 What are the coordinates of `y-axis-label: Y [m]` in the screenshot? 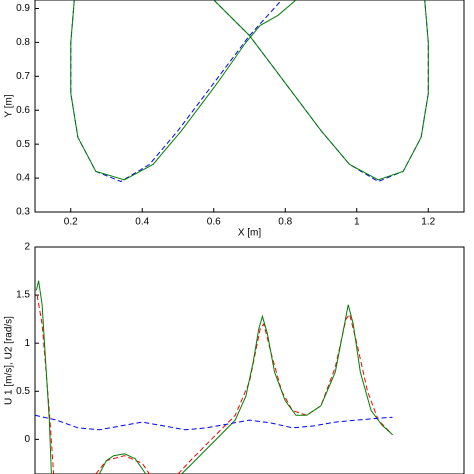 It's located at (9, 105).